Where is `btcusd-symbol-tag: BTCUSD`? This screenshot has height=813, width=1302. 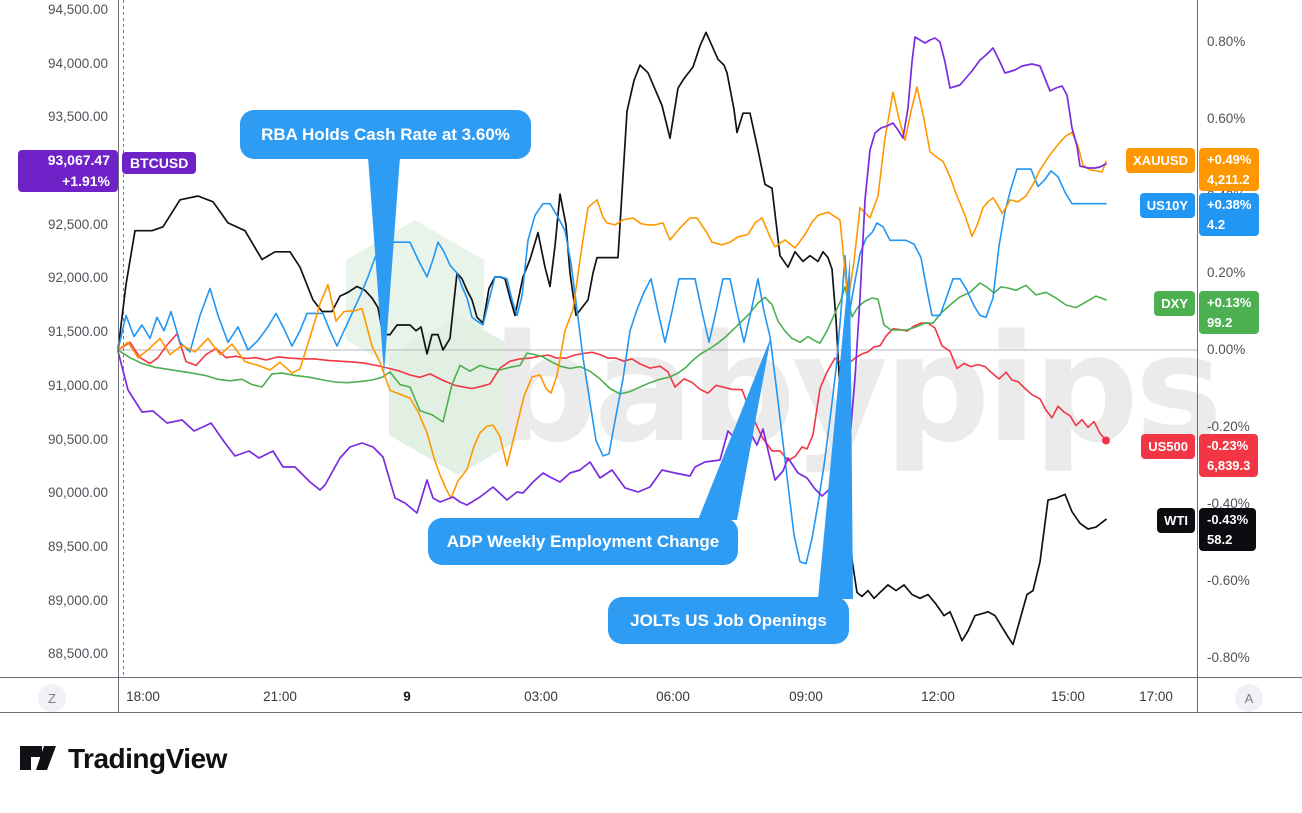 btcusd-symbol-tag: BTCUSD is located at coordinates (159, 163).